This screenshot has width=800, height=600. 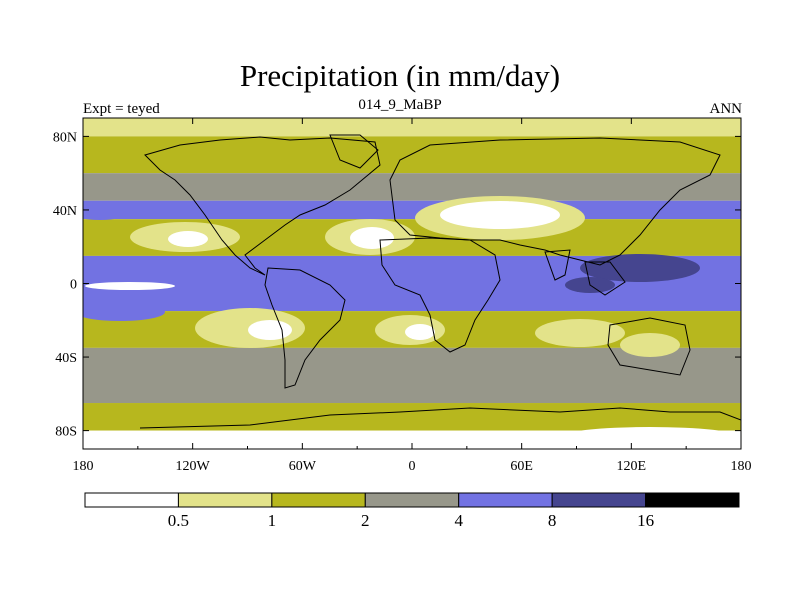 What do you see at coordinates (500, 215) in the screenshot?
I see `dry-zone-sahara-asia-core` at bounding box center [500, 215].